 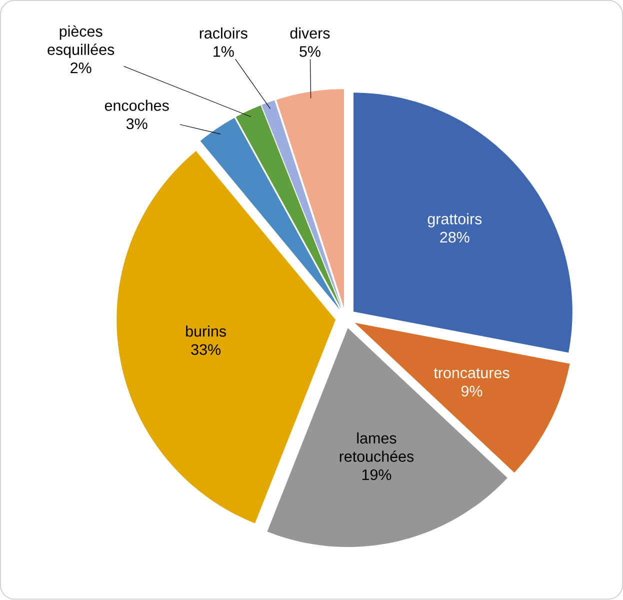 I want to click on slice-label: lames retouchées, so click(x=377, y=447).